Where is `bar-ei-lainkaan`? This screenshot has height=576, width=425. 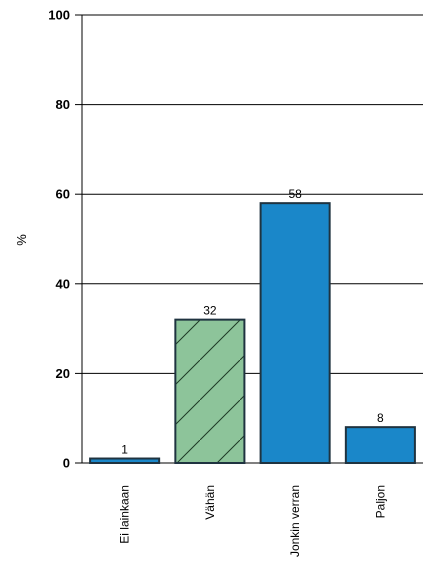
bar-ei-lainkaan is located at coordinates (125, 460).